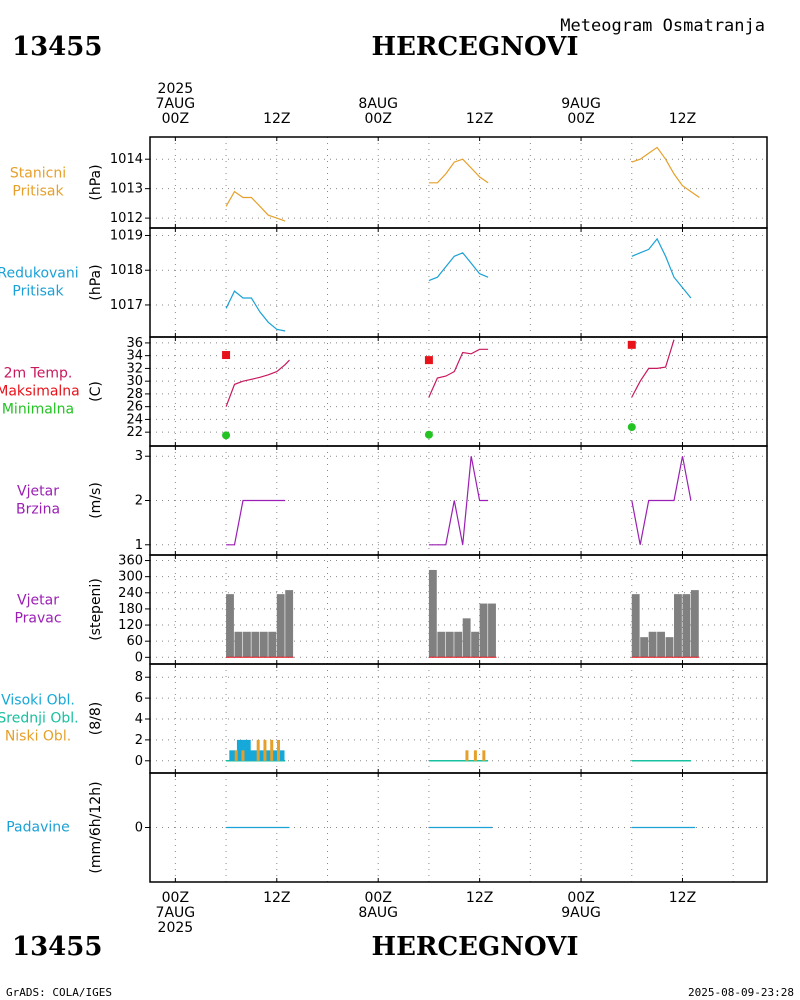 The height and width of the screenshot is (1000, 800). I want to click on y-tick-label: 300, so click(130, 577).